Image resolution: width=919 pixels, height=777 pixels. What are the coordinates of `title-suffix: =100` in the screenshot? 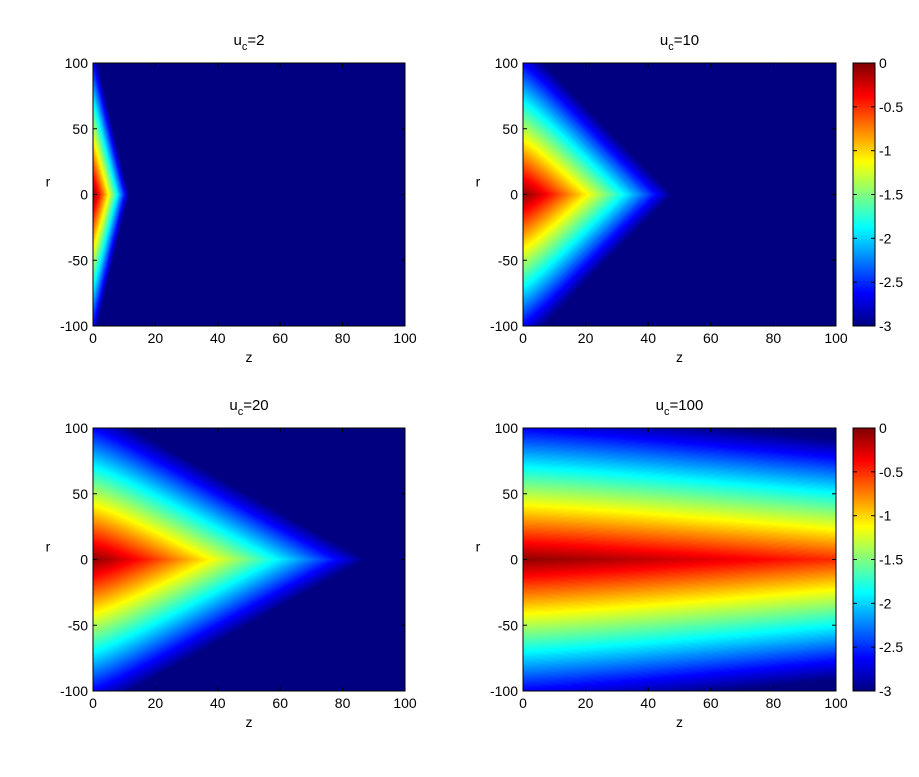 It's located at (687, 405).